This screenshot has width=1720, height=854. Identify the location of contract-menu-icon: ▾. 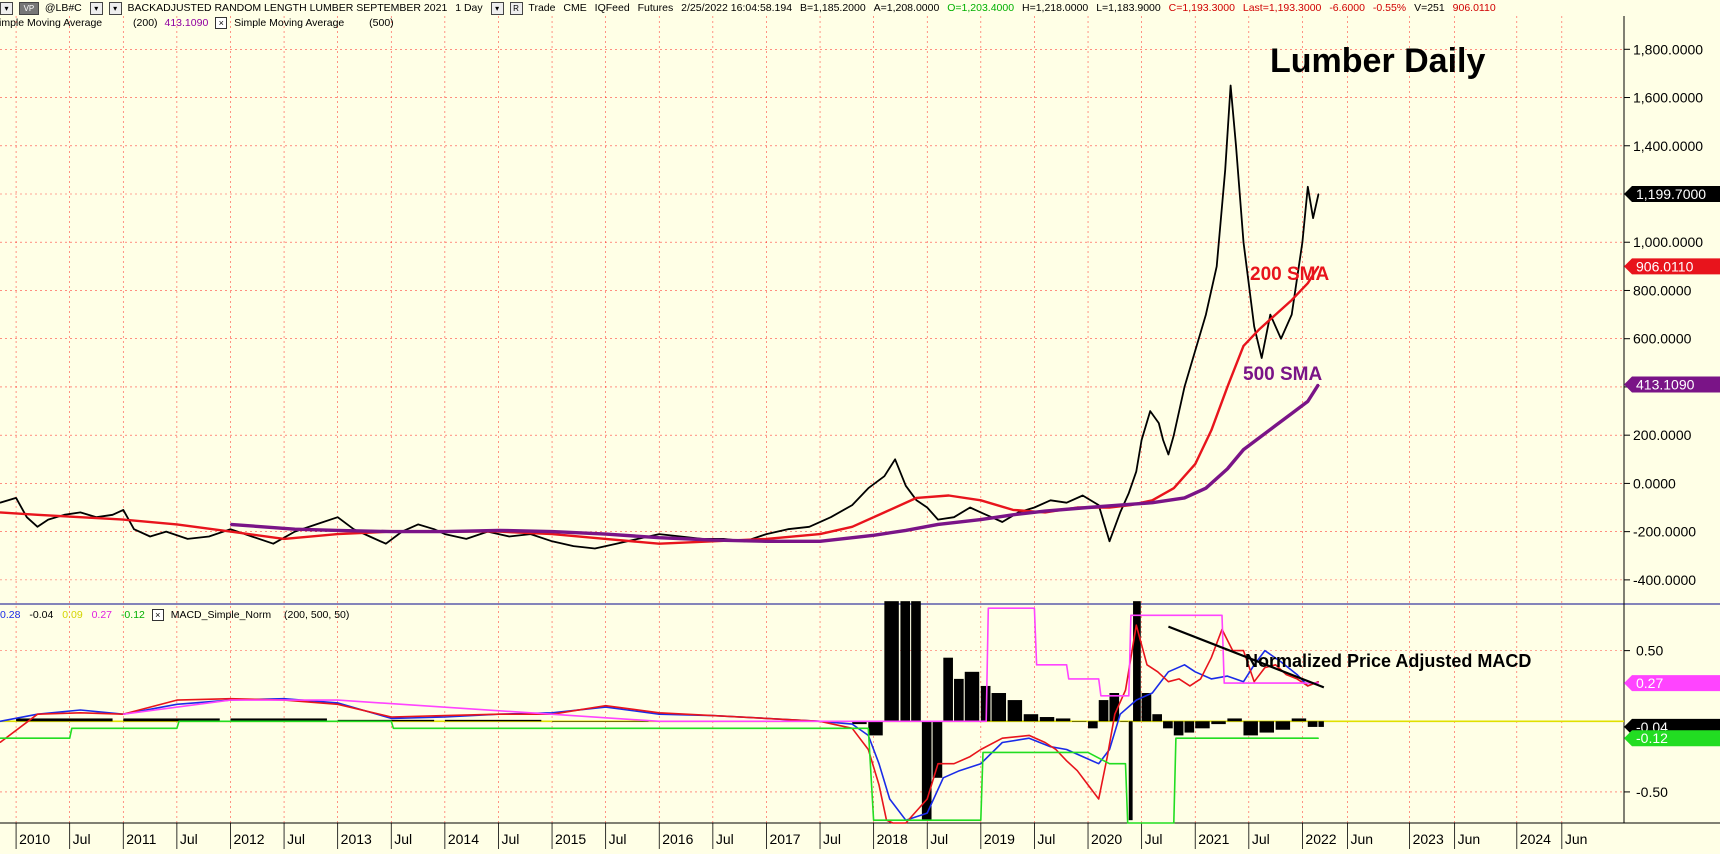
(115, 8).